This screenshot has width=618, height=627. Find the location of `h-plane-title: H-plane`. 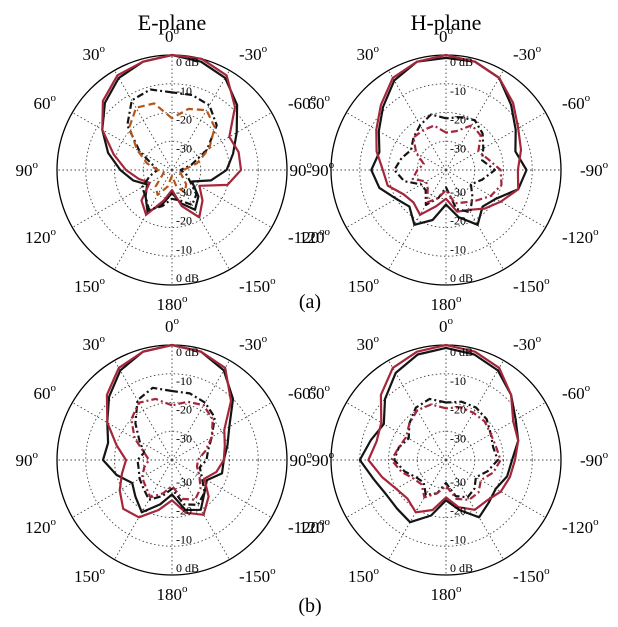

h-plane-title: H-plane is located at coordinates (446, 22).